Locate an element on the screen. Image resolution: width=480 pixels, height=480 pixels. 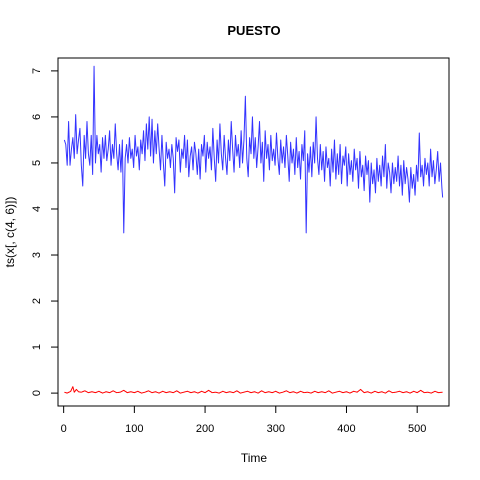
x-tick-label: 0 is located at coordinates (64, 429).